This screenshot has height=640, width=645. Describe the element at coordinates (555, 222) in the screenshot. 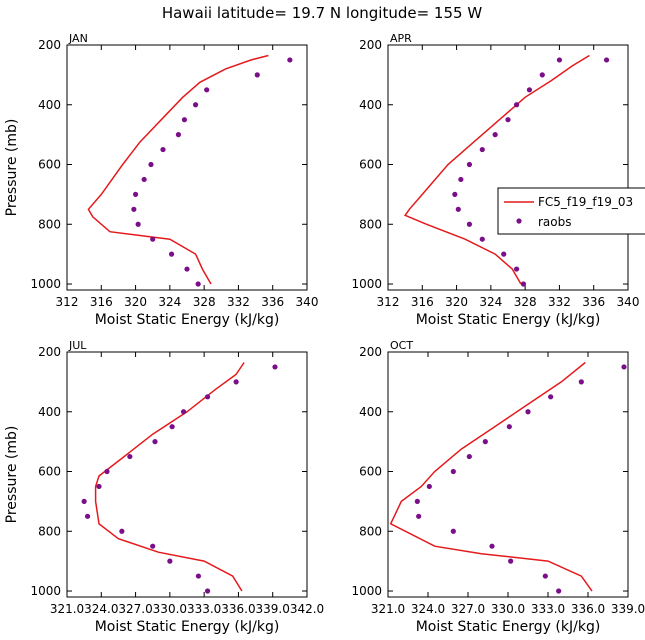

I see `legend-obs-label: raobs` at that location.